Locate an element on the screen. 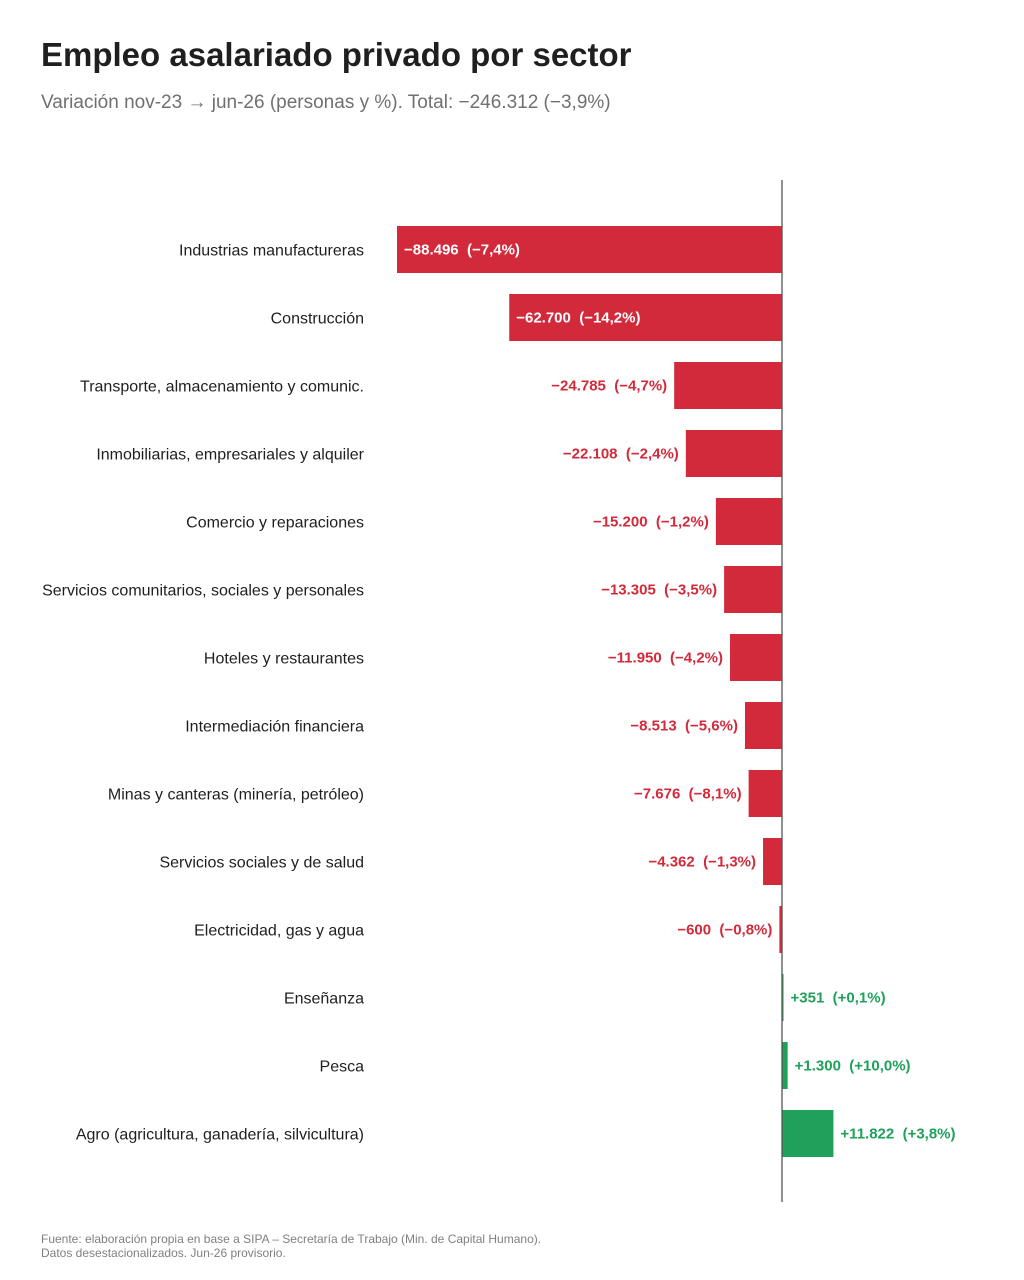 Image resolution: width=1024 pixels, height=1280 pixels. category-label: Minas y canteras (minería, petróleo) is located at coordinates (236, 795).